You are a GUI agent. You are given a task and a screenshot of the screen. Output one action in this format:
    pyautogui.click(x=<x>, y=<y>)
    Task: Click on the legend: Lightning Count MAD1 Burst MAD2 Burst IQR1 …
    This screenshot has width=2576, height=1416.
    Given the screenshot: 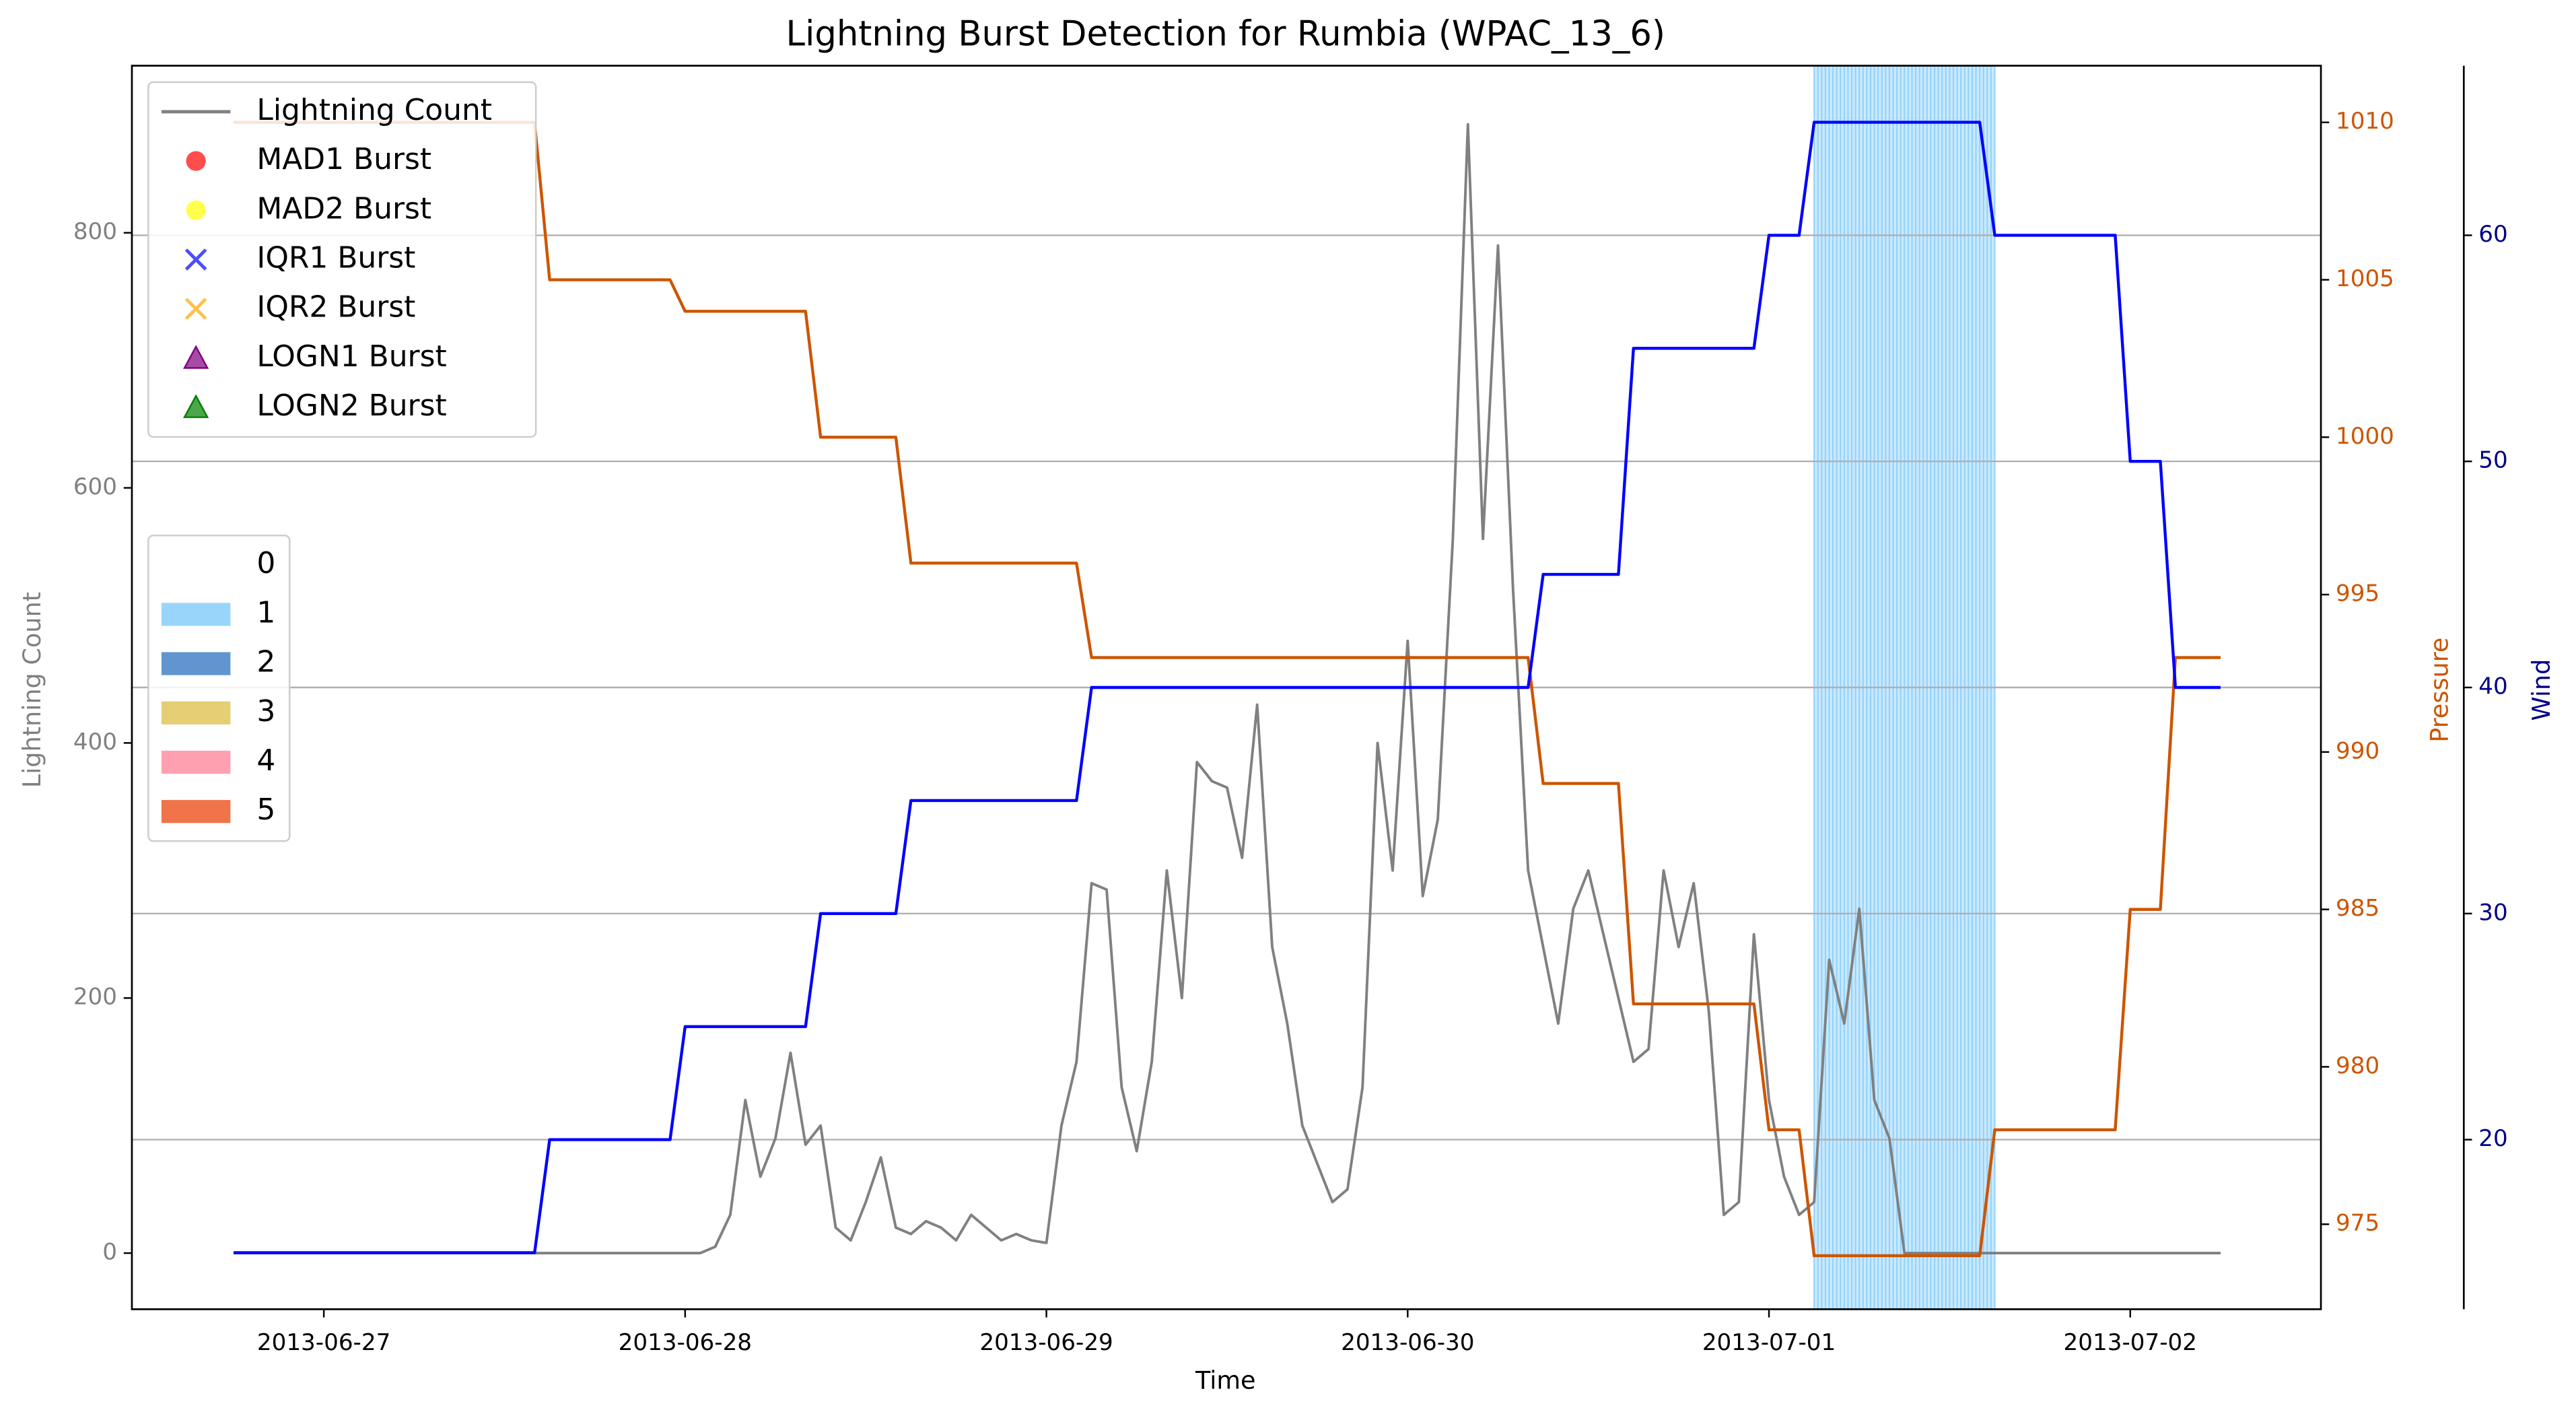 What is the action you would take?
    pyautogui.click(x=342, y=259)
    